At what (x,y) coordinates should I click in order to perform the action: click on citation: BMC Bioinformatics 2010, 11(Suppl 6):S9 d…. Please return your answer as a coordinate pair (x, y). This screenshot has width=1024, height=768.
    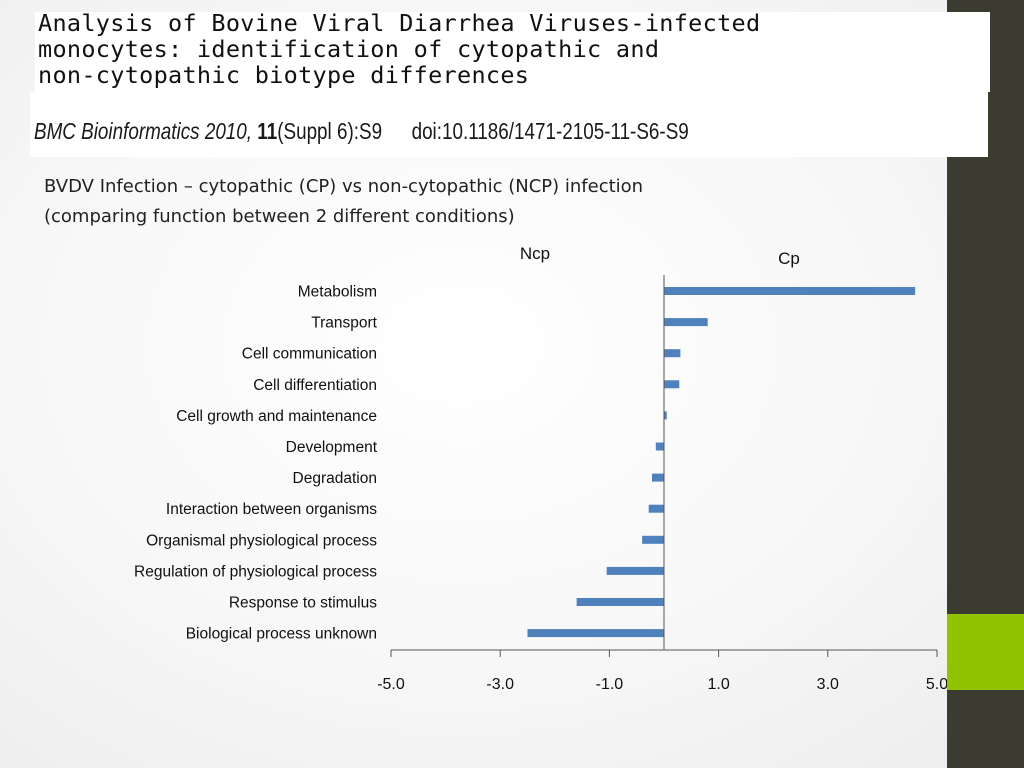
    Looking at the image, I should click on (361, 131).